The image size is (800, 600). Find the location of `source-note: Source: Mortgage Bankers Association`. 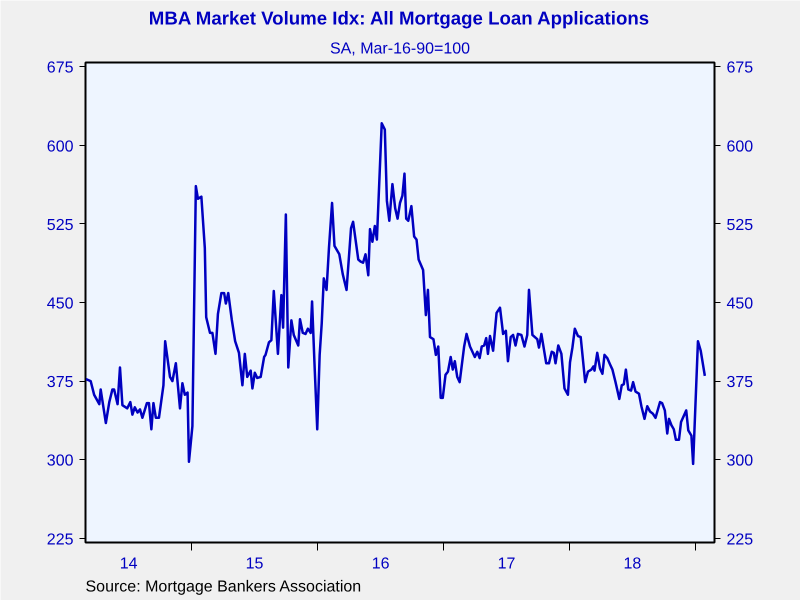

source-note: Source: Mortgage Bankers Association is located at coordinates (224, 587).